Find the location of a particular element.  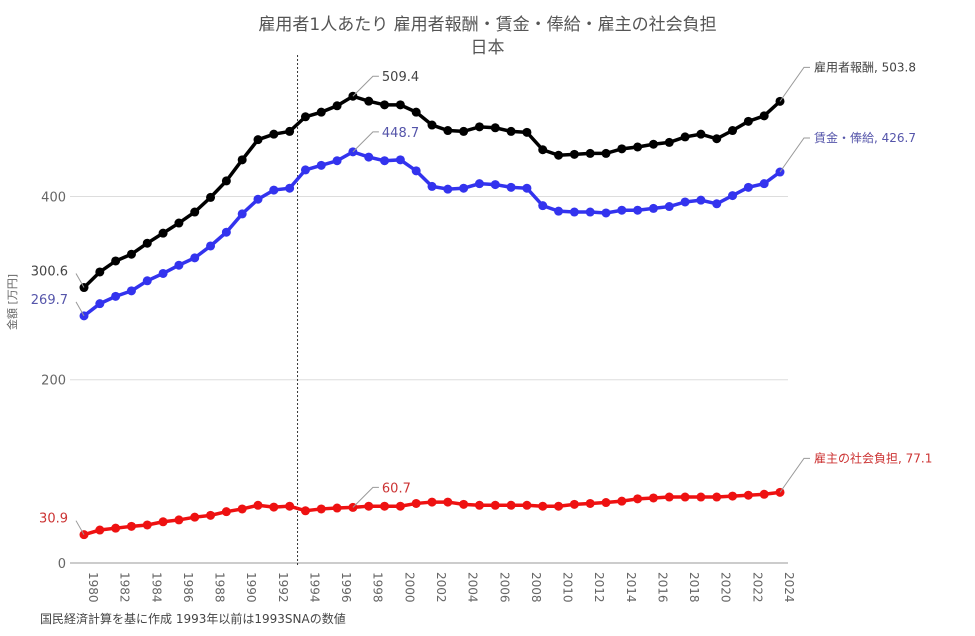

x-tick-label: 1996 is located at coordinates (346, 587).